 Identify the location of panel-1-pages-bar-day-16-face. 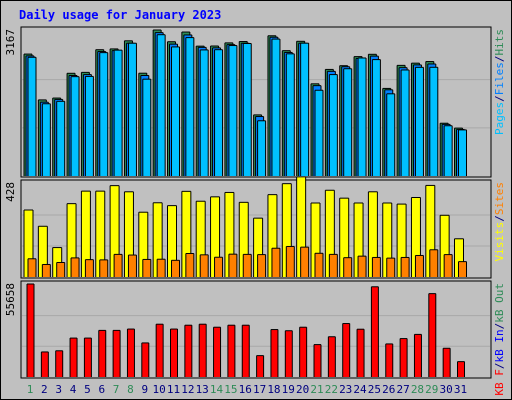
(247, 110).